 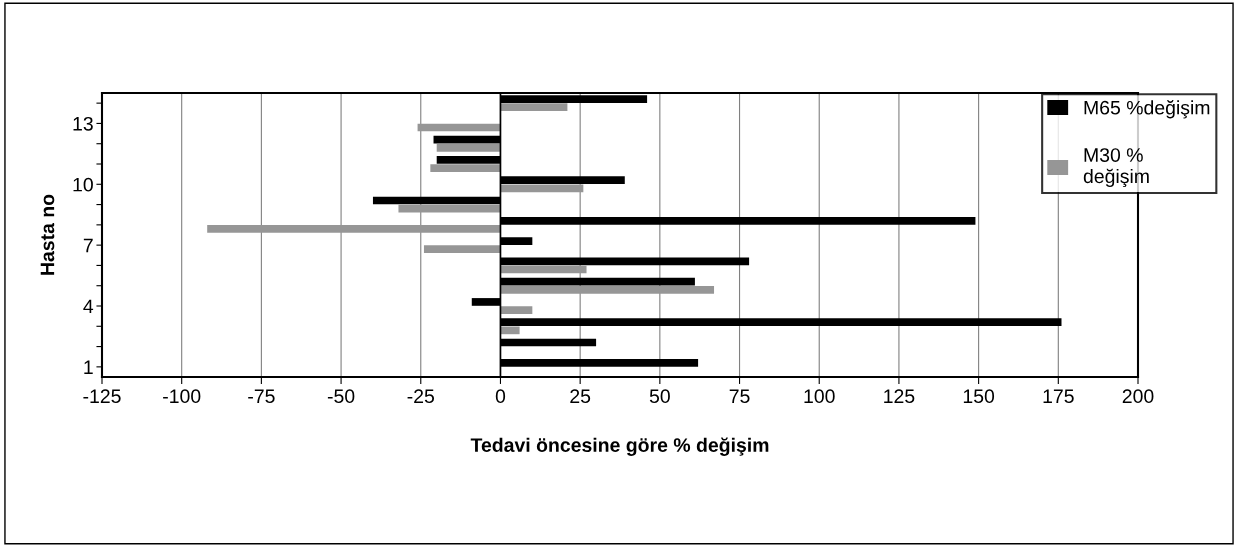 I want to click on x-tick-label: -50, so click(x=341, y=396).